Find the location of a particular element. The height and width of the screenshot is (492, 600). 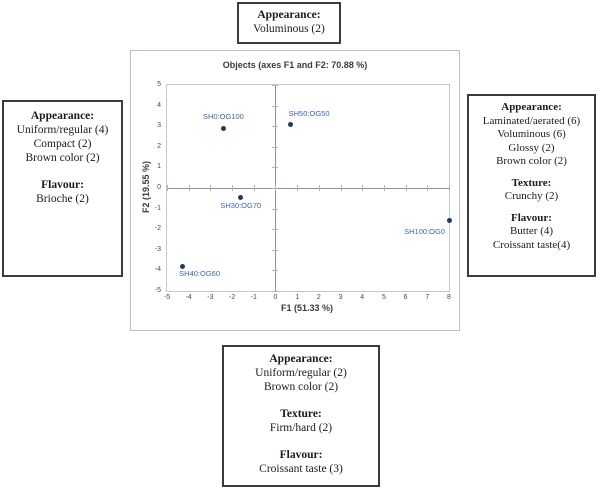

annotation-section: Appearance: Voluminous (2) is located at coordinates (289, 22).